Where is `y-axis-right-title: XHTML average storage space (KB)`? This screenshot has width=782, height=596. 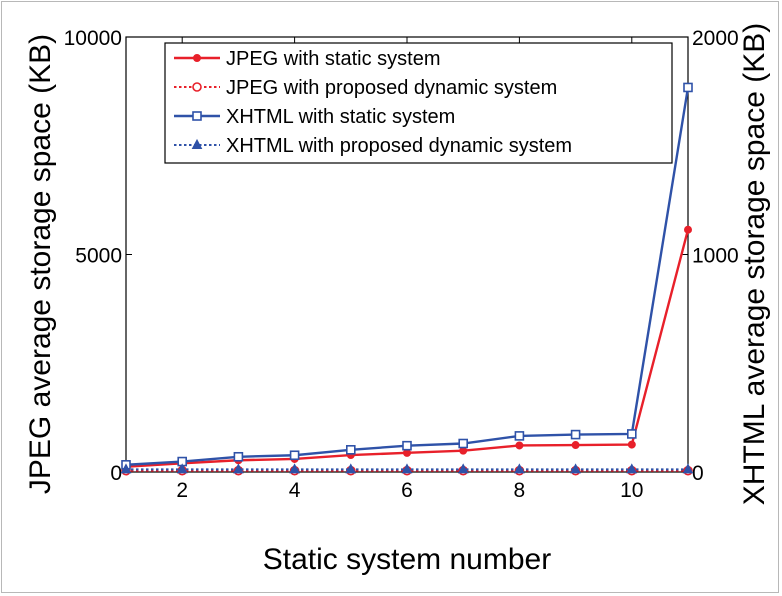
y-axis-right-title: XHTML average storage space (KB) is located at coordinates (754, 264).